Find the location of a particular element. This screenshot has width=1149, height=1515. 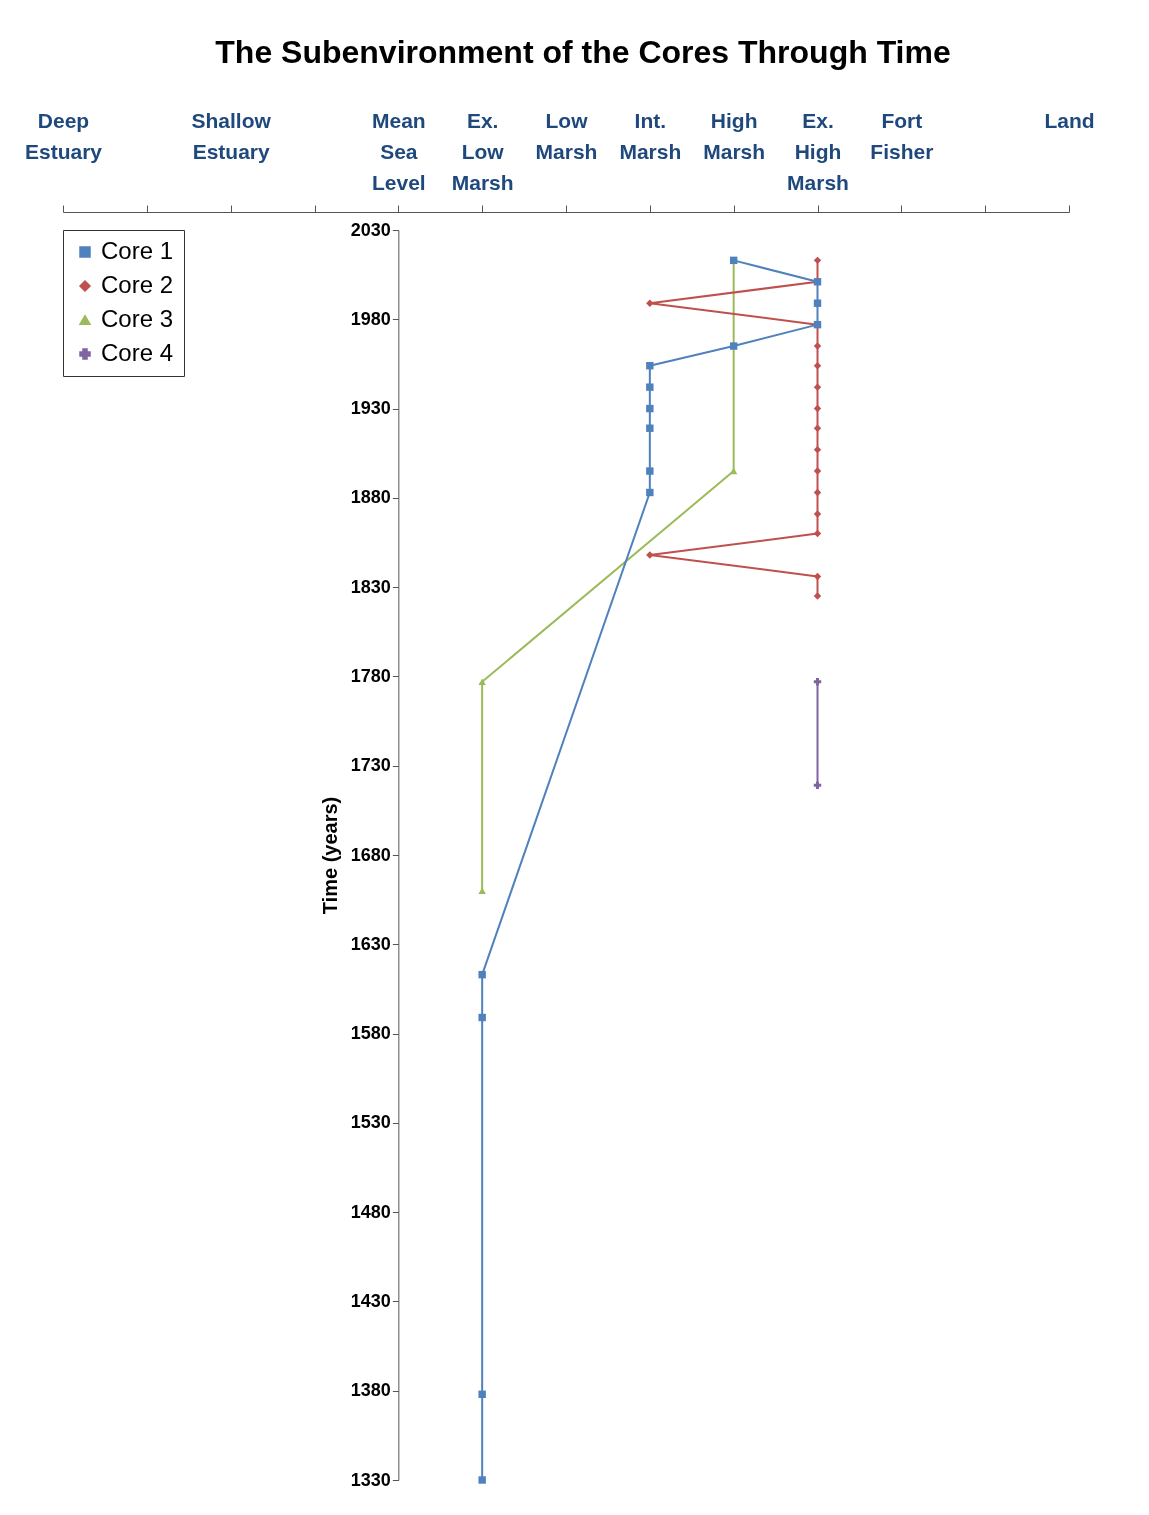

y-tick-label: 1830 is located at coordinates (370, 586).